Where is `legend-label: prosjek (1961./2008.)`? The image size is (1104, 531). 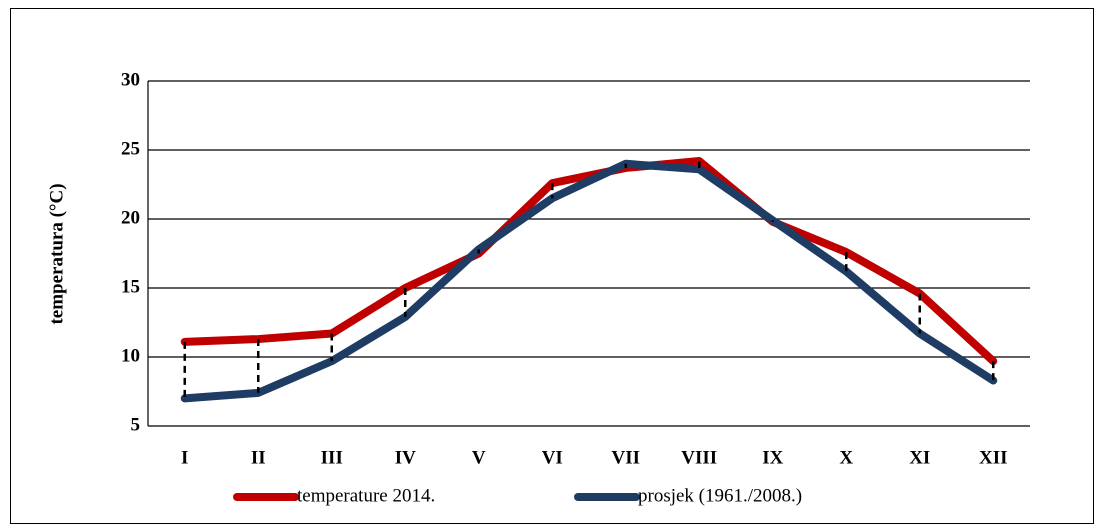
legend-label: prosjek (1961./2008.) is located at coordinates (720, 495).